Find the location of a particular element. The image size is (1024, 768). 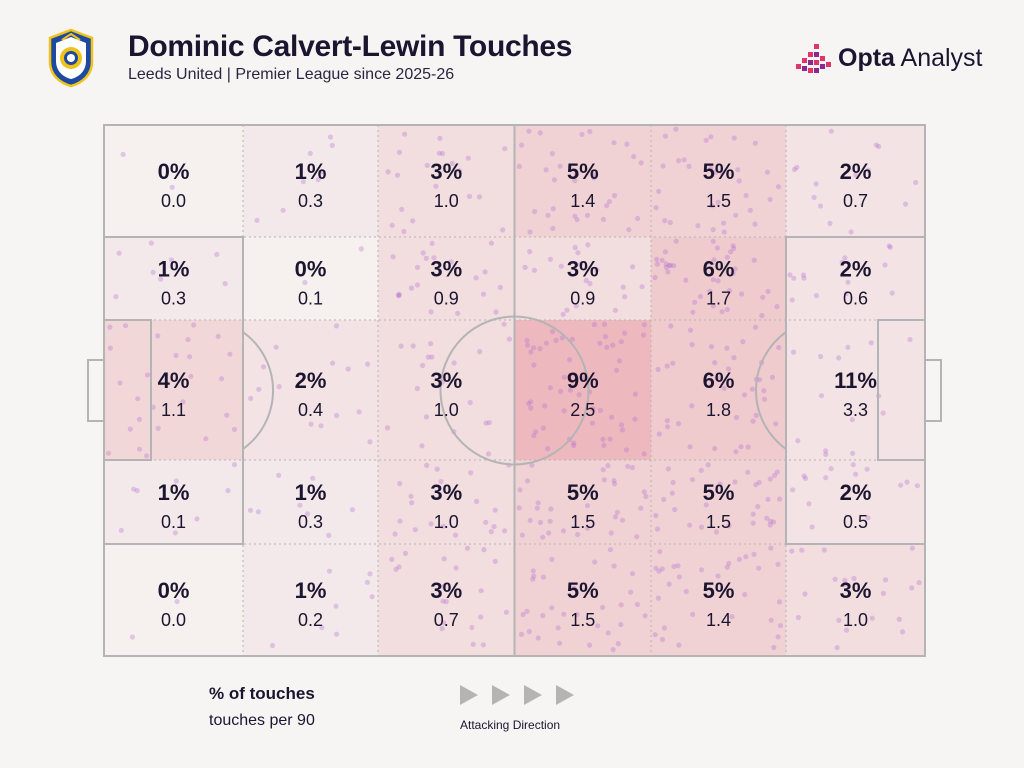

opta-bars-icon is located at coordinates (813, 58).